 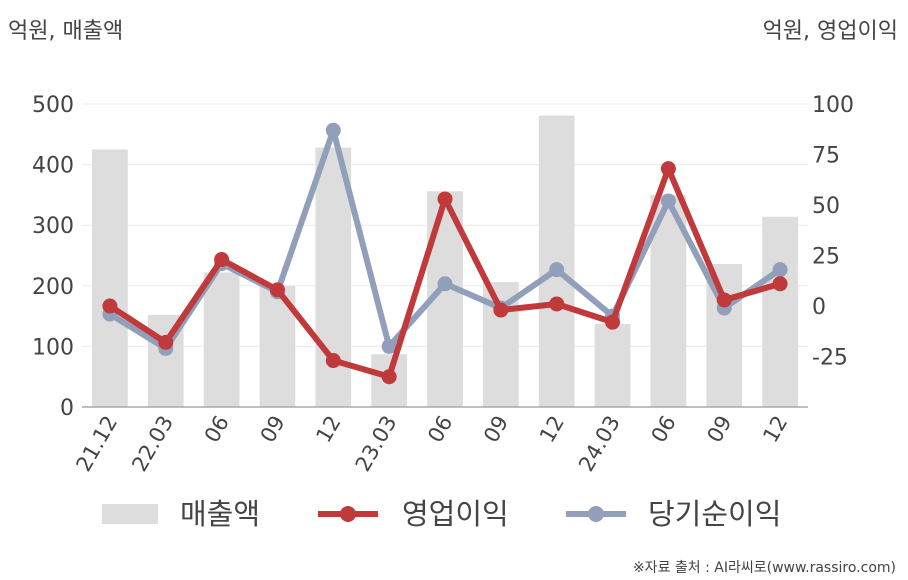 What do you see at coordinates (53, 226) in the screenshot?
I see `left-tick-label: 300` at bounding box center [53, 226].